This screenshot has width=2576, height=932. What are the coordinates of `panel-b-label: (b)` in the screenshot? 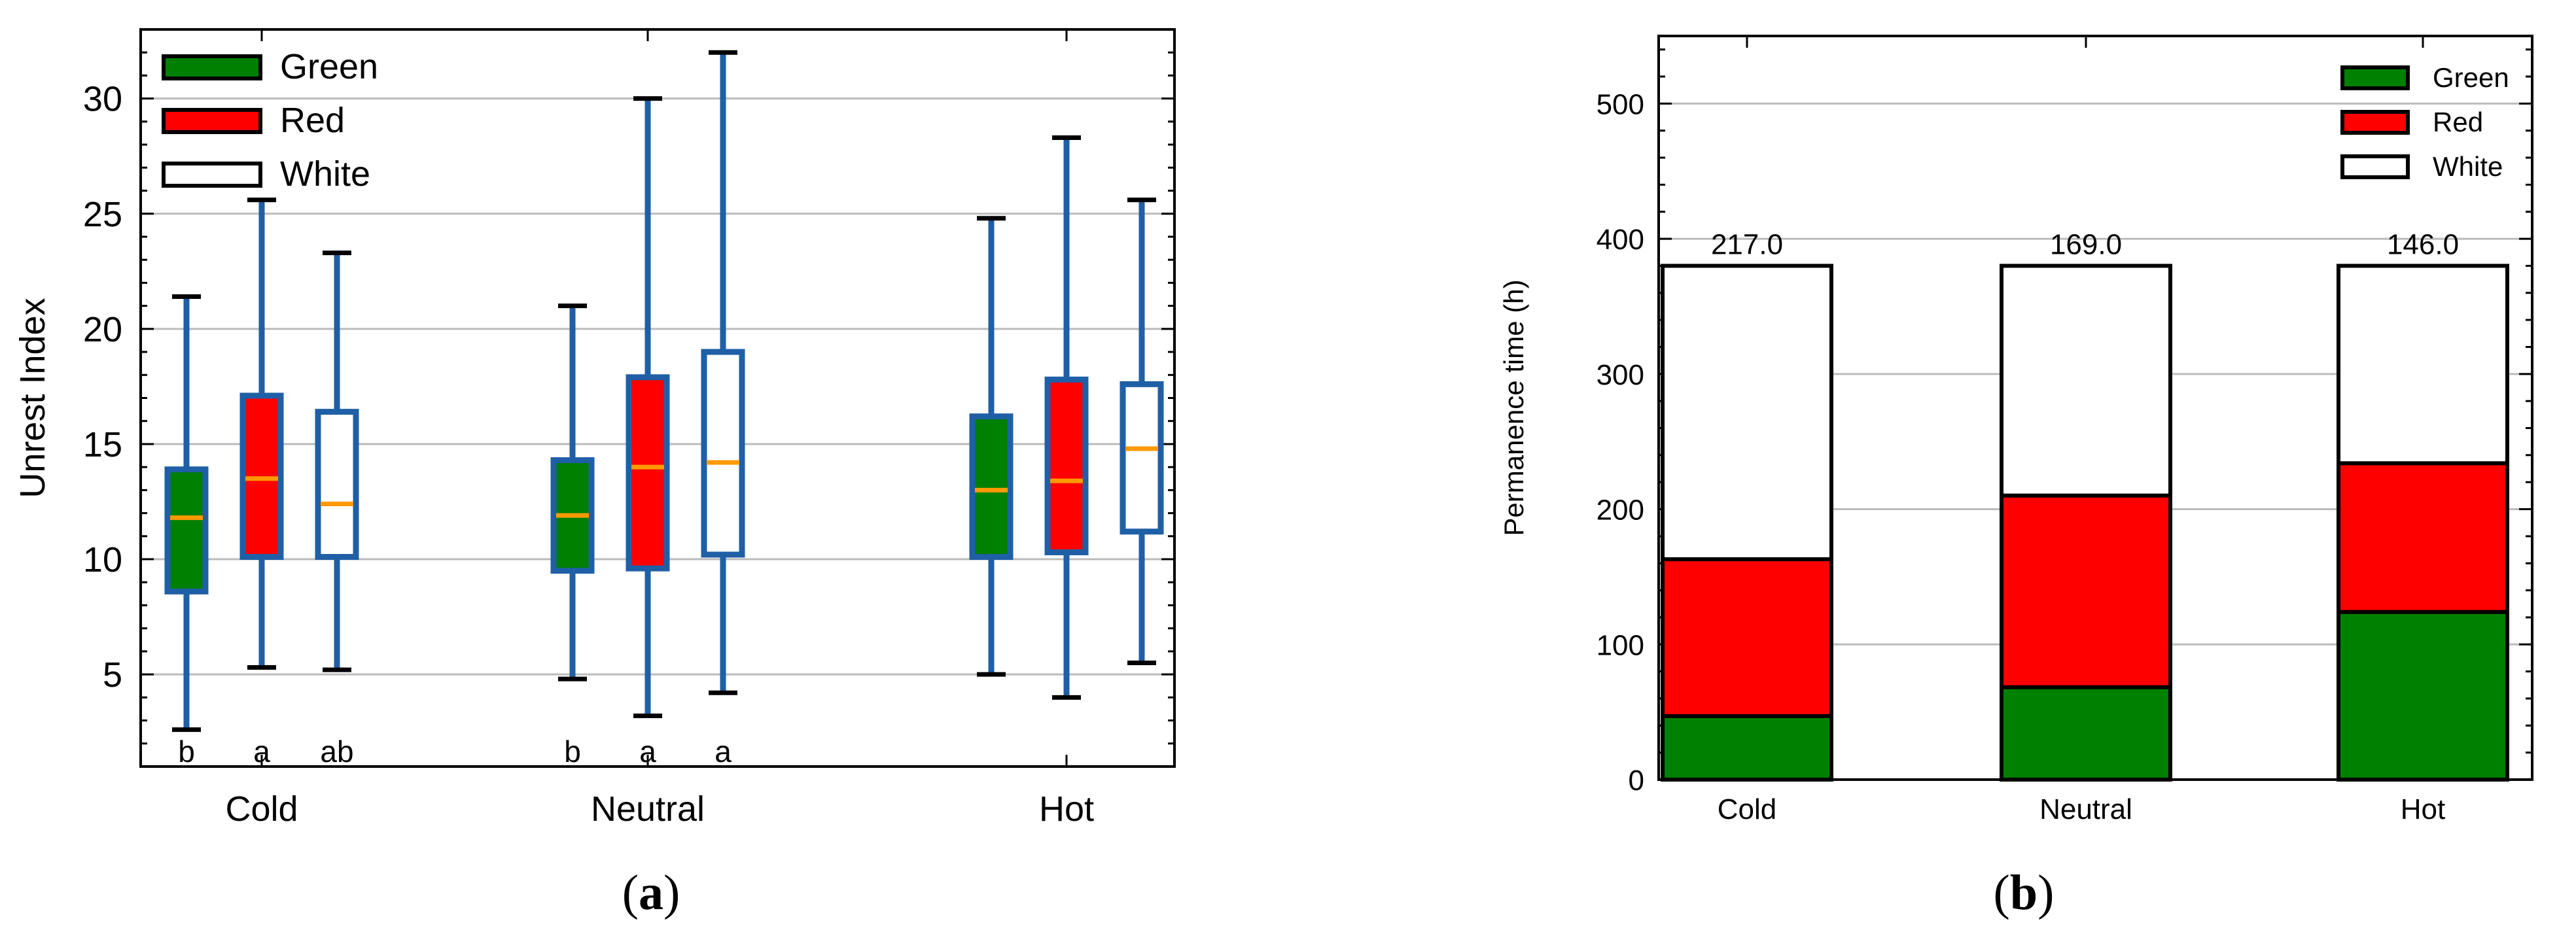 It's located at (2025, 892).